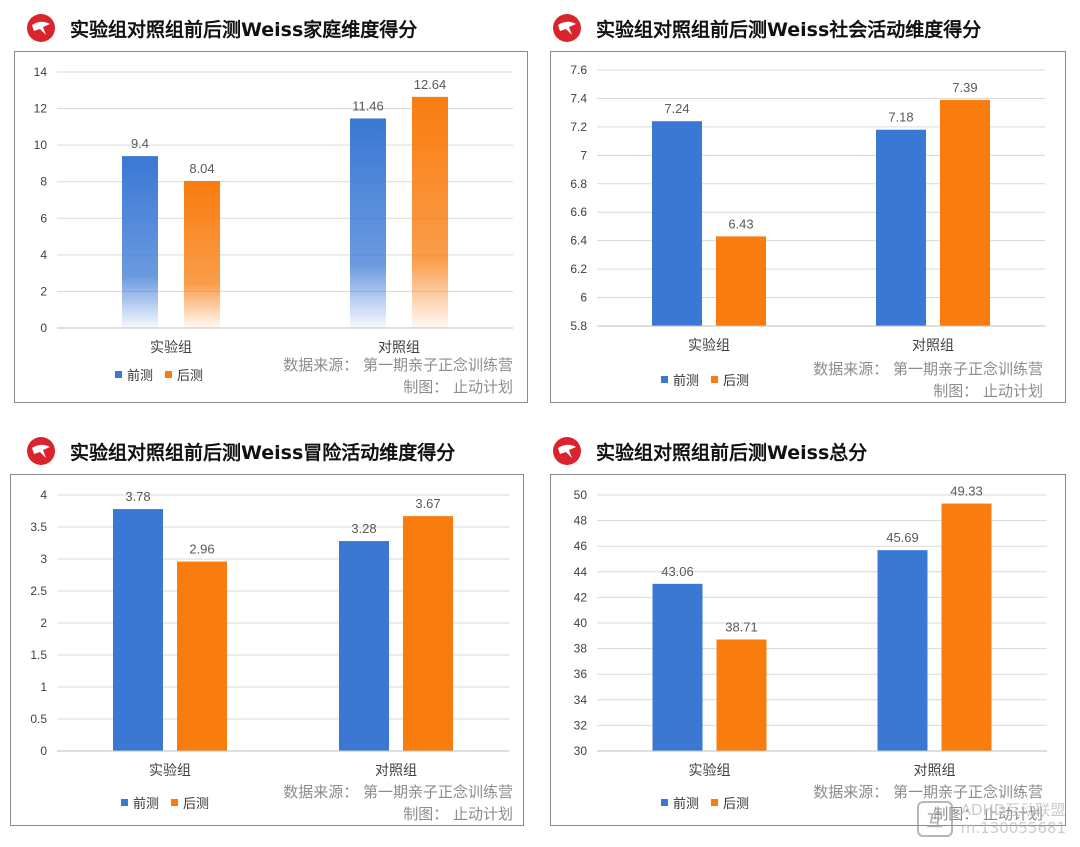  Describe the element at coordinates (581, 725) in the screenshot. I see `y-tick-label: 32` at that location.